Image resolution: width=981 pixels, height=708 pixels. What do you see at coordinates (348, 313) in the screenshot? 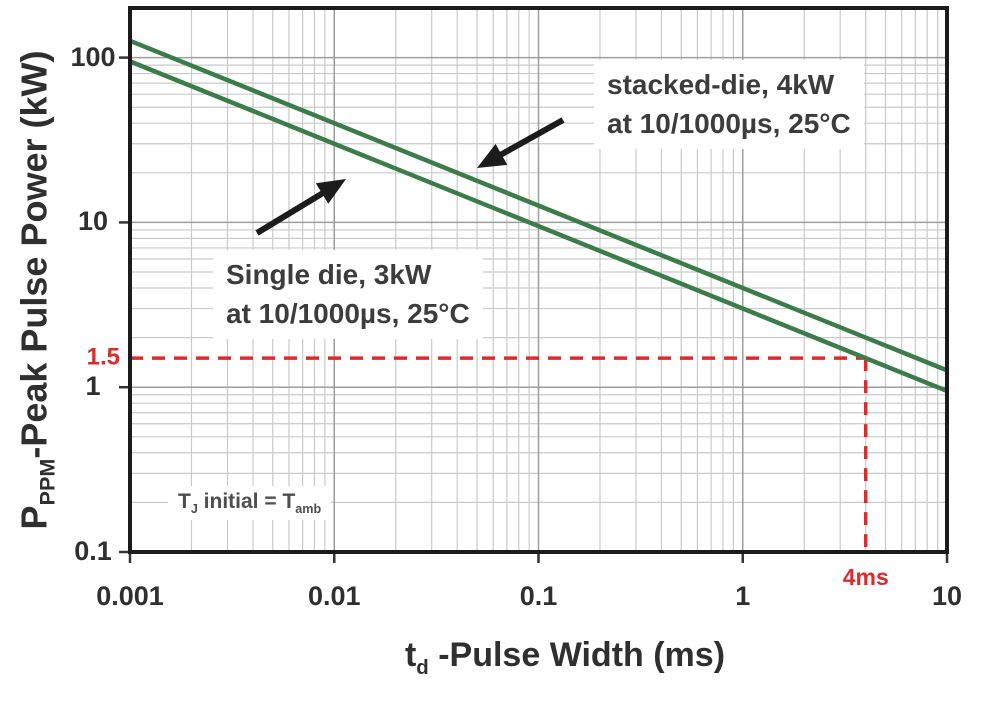
I see `annotation-single-die-line2: at 10/1000µs, 25°C` at bounding box center [348, 313].